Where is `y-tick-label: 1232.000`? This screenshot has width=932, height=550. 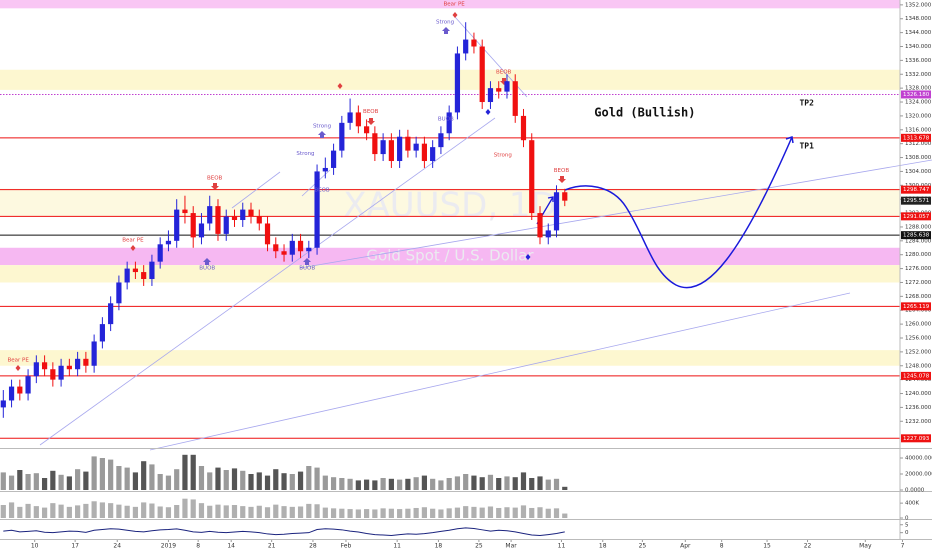
y-tick-label: 1232.000 is located at coordinates (918, 422).